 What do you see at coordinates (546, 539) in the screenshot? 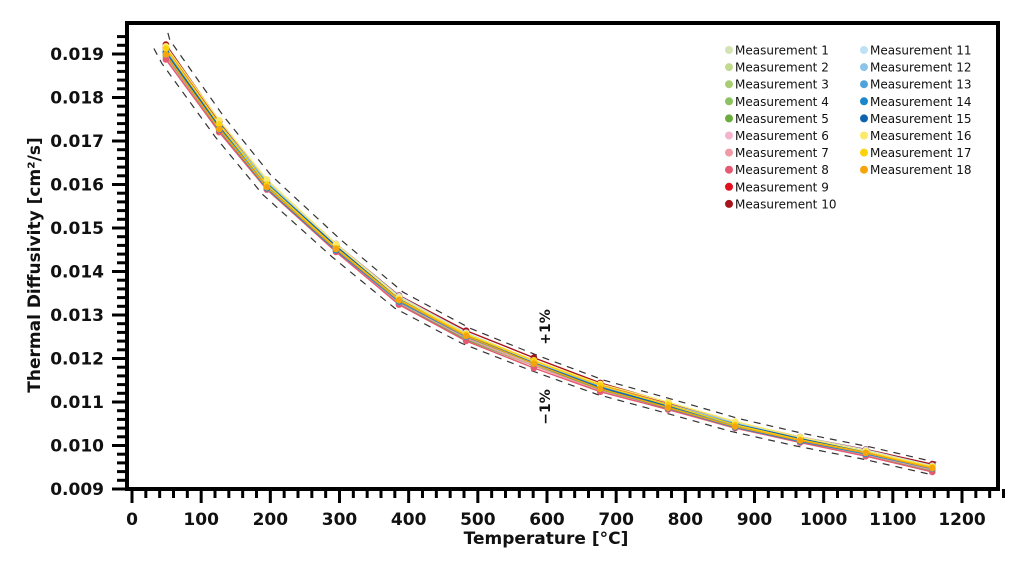
I see `x-axis-title: Temperature [°C]` at bounding box center [546, 539].